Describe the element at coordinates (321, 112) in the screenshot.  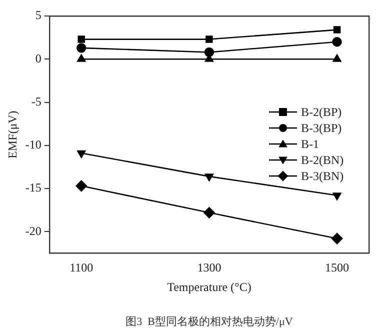
I see `legend-label: B-2(BP)` at that location.